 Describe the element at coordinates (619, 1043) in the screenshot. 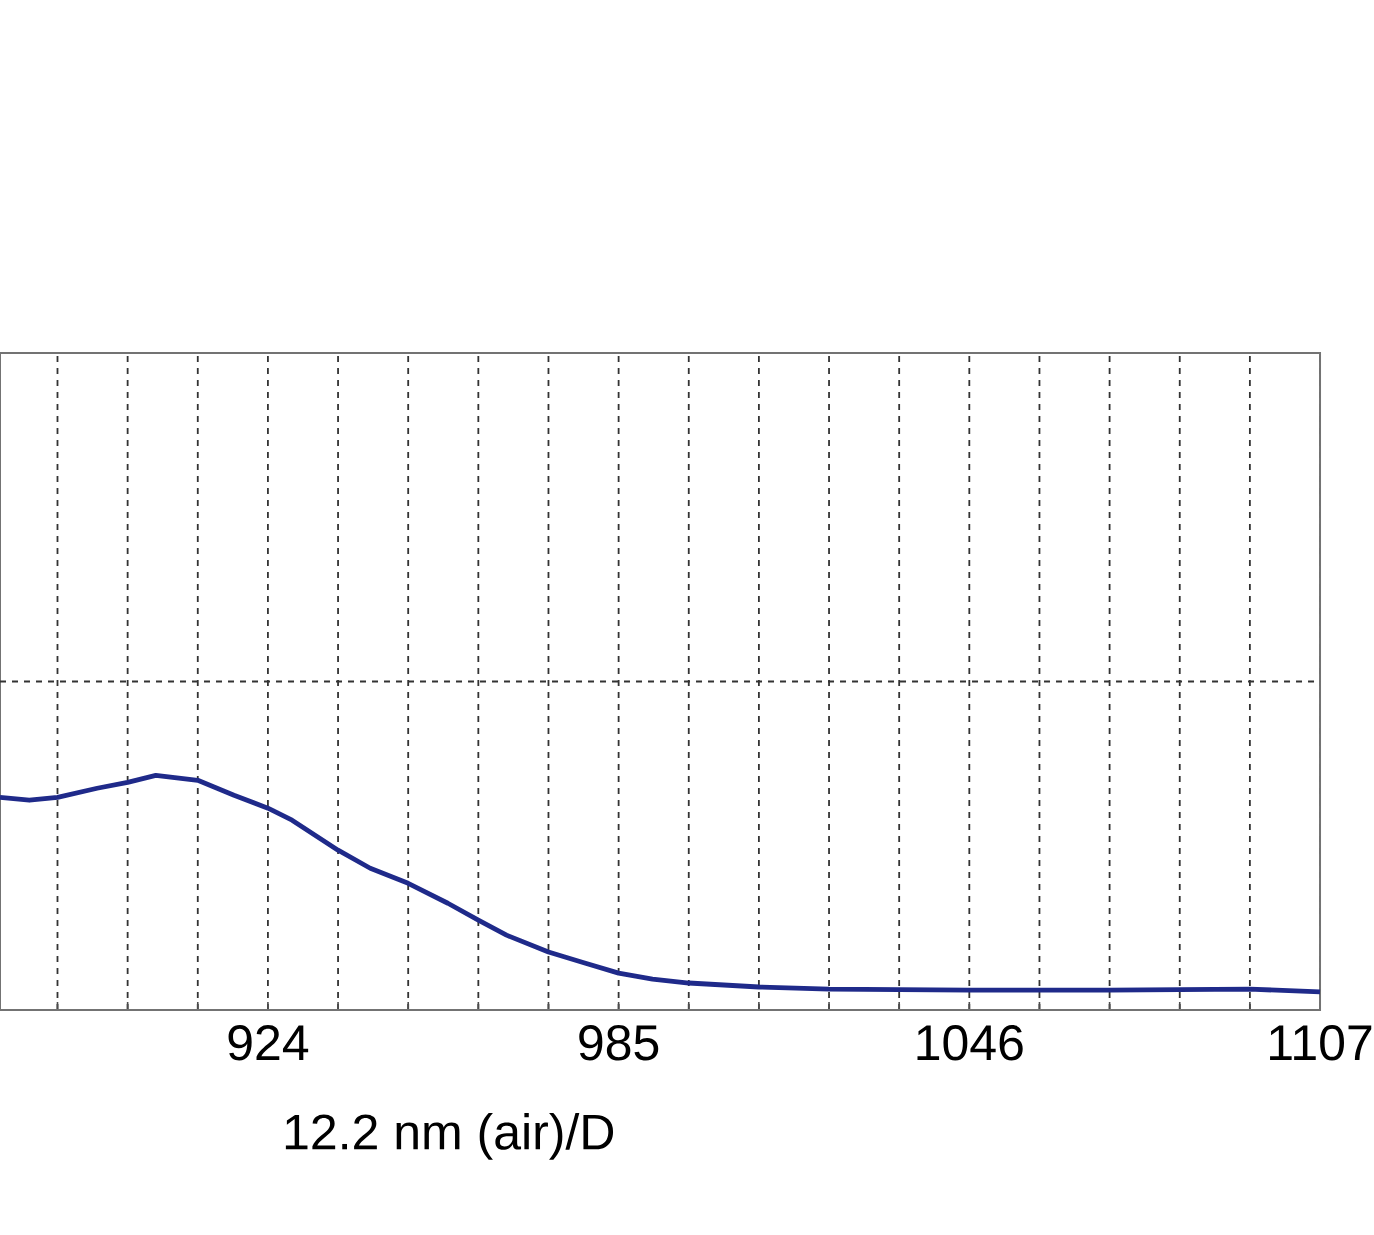

I see `x-tick-label: 985` at that location.